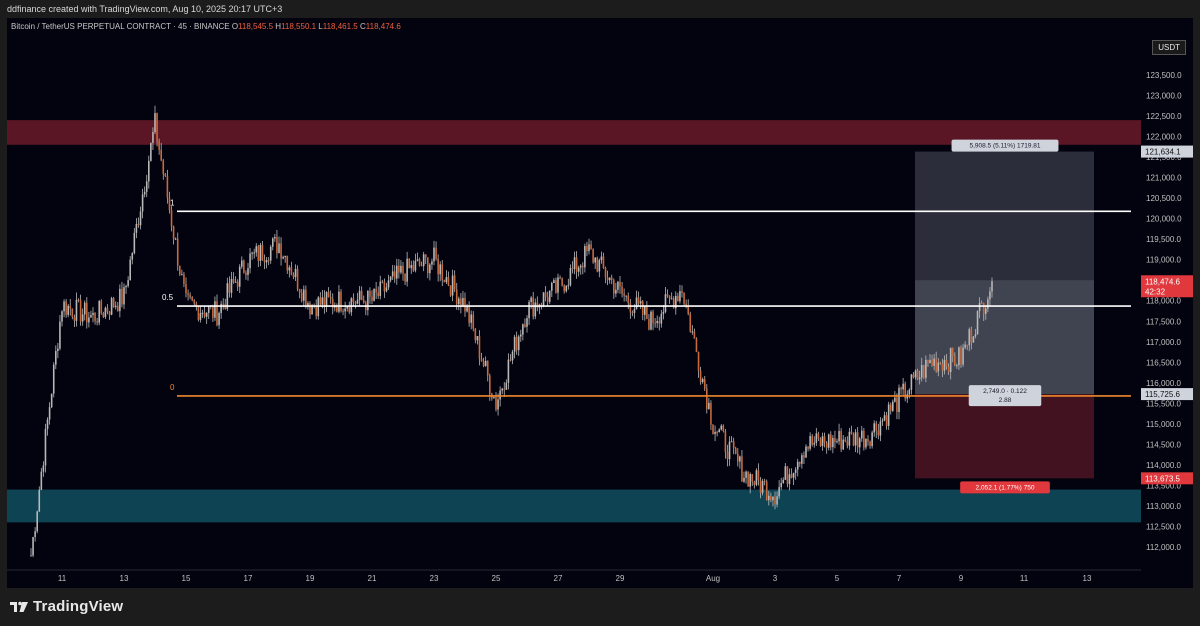 The height and width of the screenshot is (626, 1200). I want to click on price-tick: 121,500.0, so click(1164, 157).